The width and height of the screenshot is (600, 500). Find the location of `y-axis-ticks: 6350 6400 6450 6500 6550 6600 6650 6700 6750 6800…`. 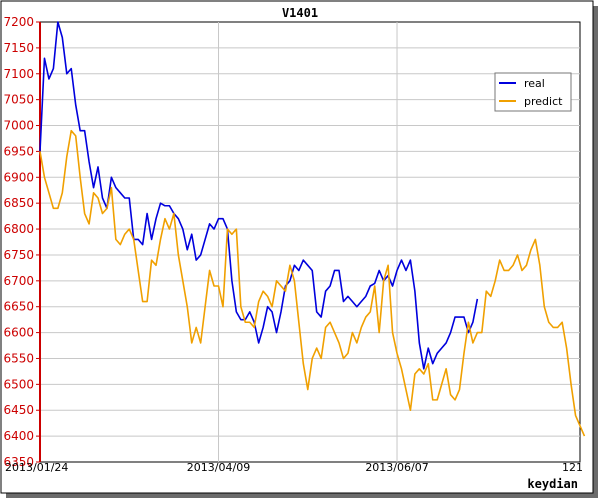

y-axis-ticks: 6350 6400 6450 6500 6550 6600 6650 6700 6750 6800… is located at coordinates (21, 242).